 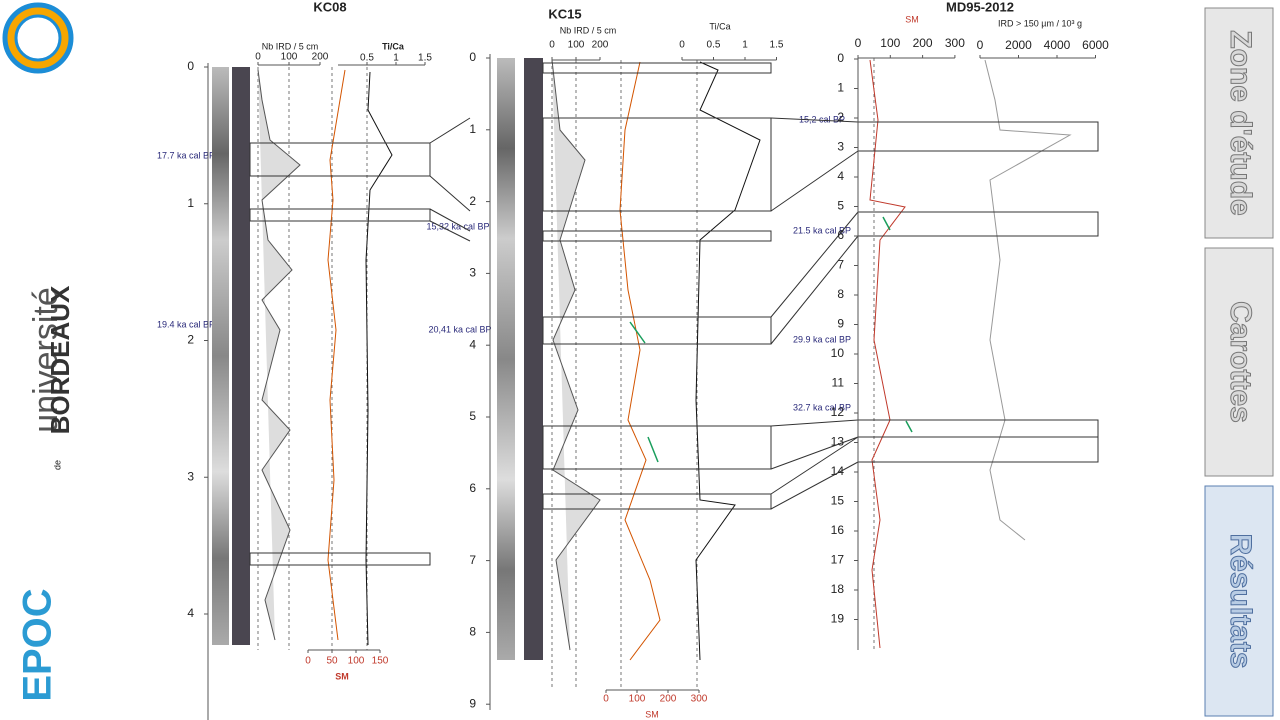 I want to click on age-label: 15,2 cal BP, so click(x=822, y=119).